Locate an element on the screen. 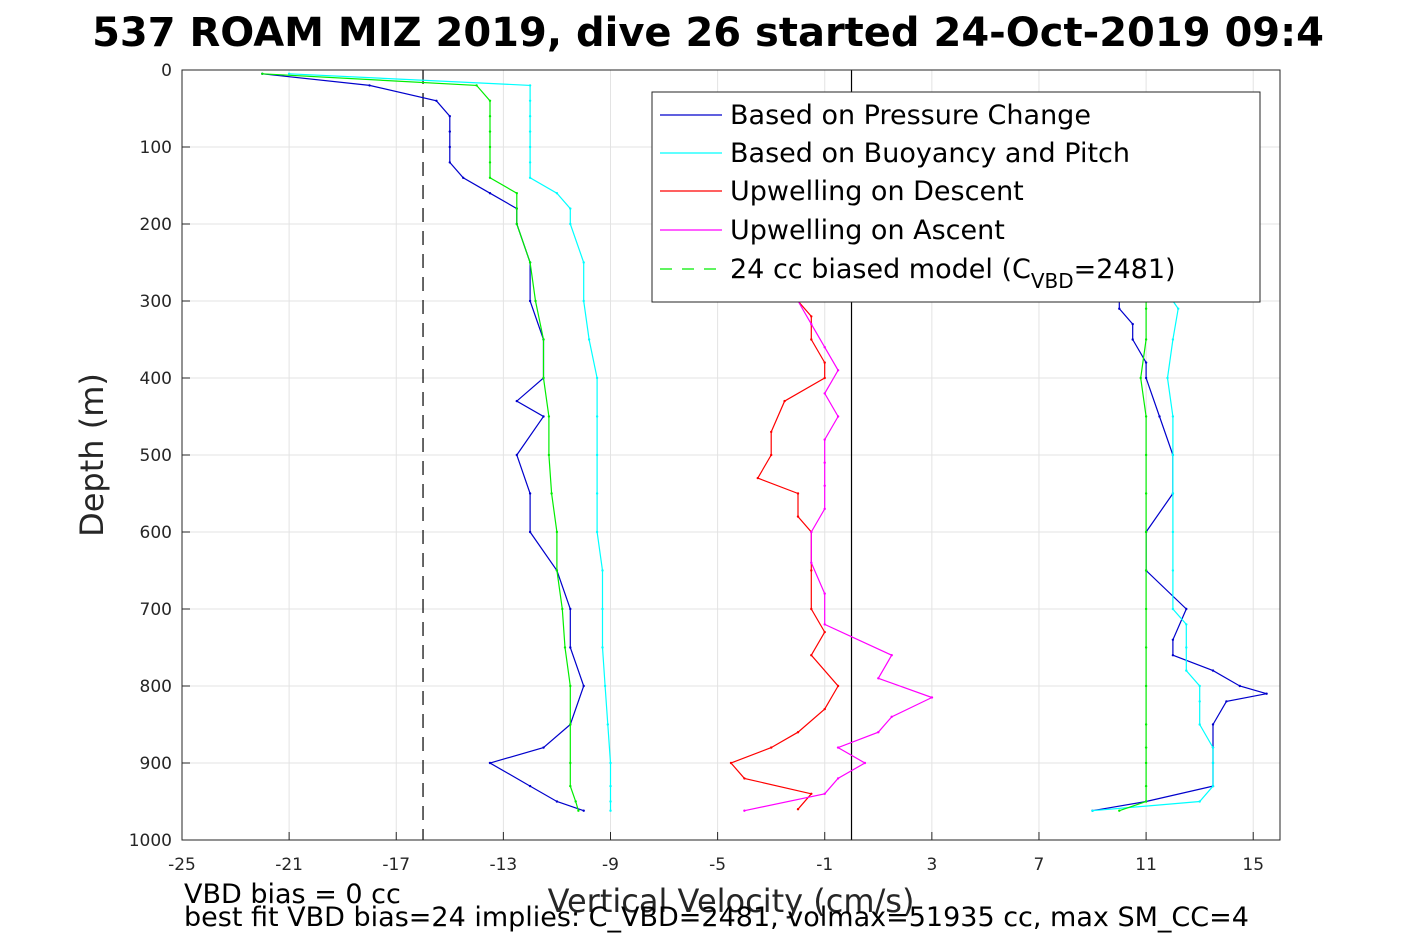 The width and height of the screenshot is (1417, 945). legend-label-buoyancy: Based on Buoyancy and Pitch is located at coordinates (930, 153).